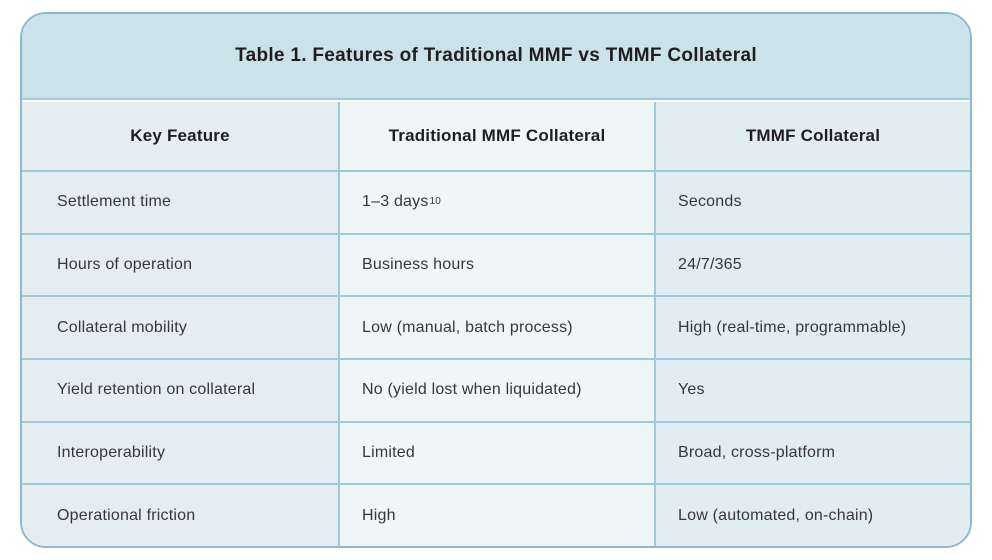 The image size is (992, 560). Describe the element at coordinates (180, 452) in the screenshot. I see `row-interoperability-feature: Interoperability` at that location.